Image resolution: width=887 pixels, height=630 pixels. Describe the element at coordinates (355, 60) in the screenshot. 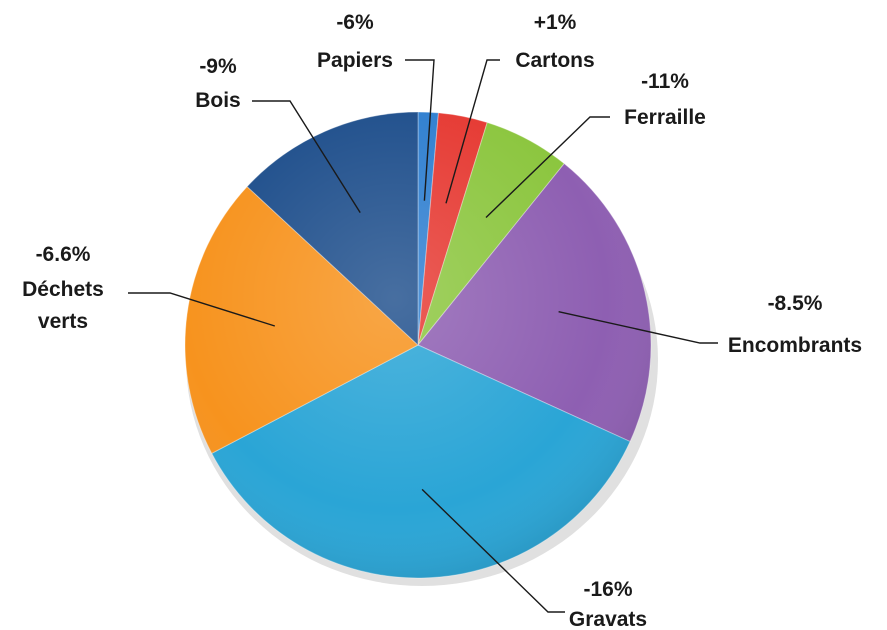

I see `category-label-papiers: Papiers` at that location.